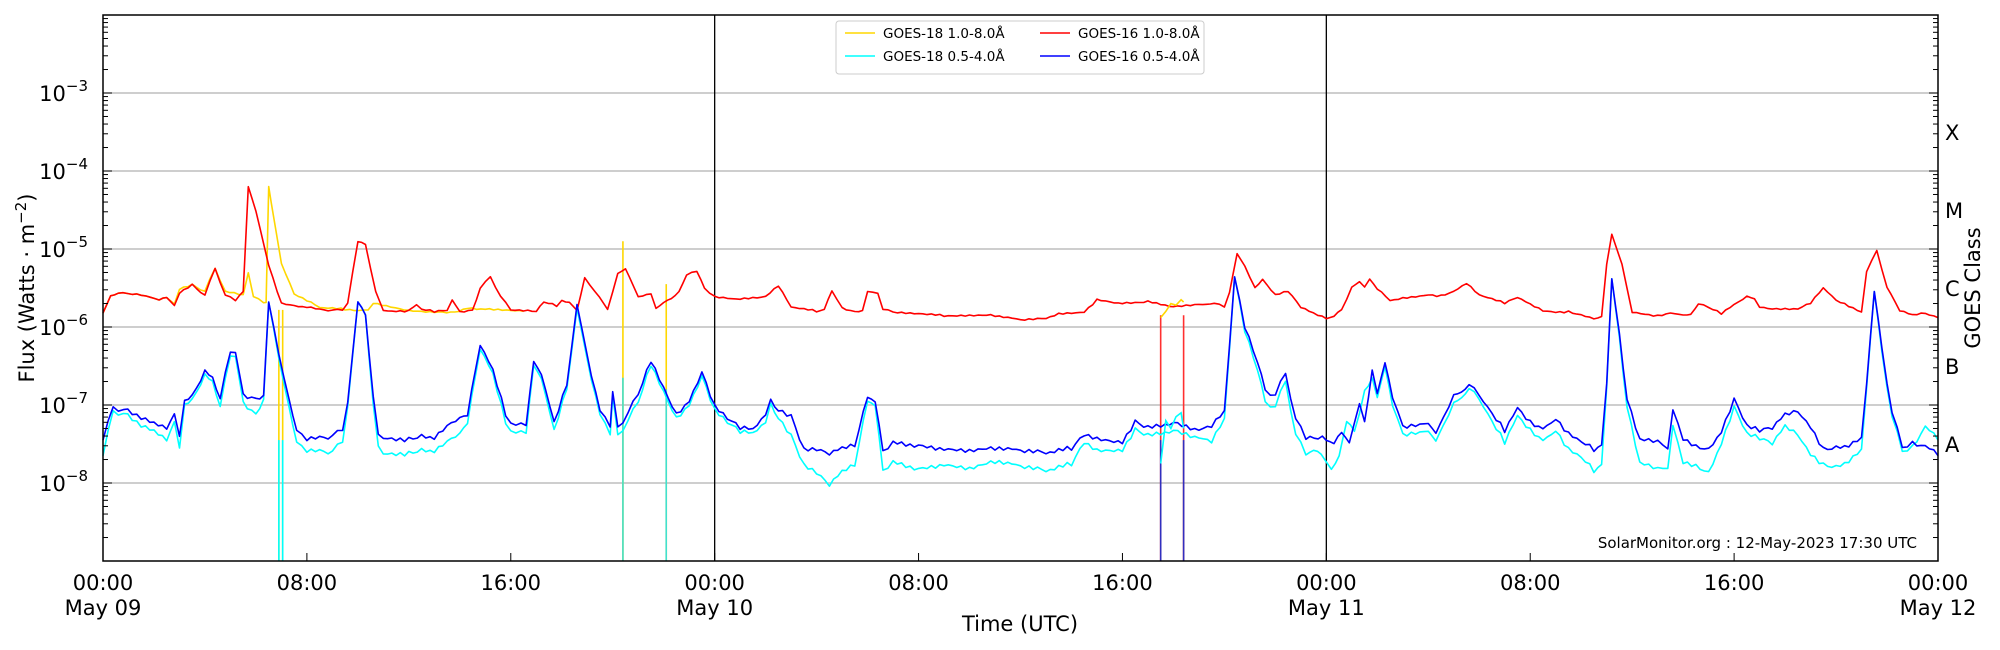  Describe the element at coordinates (63, 325) in the screenshot. I see `y-tick-label: 10⁻⁶` at that location.